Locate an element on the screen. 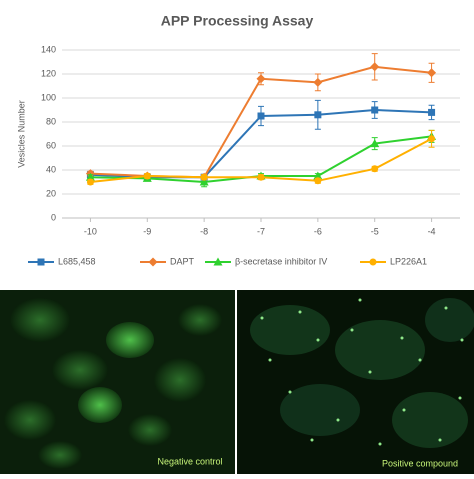  x-tick-label: -9 is located at coordinates (147, 231).